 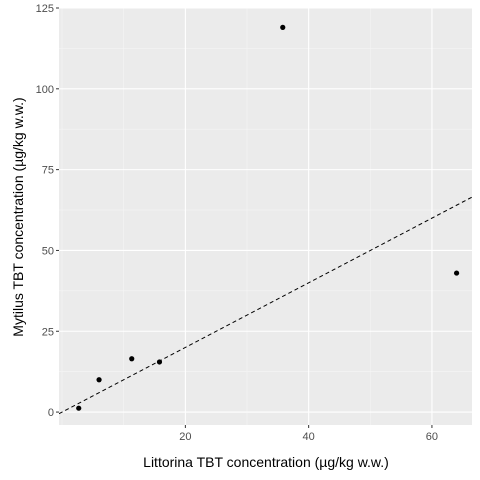 What do you see at coordinates (45, 9) in the screenshot?
I see `y-tick-label: 125` at bounding box center [45, 9].